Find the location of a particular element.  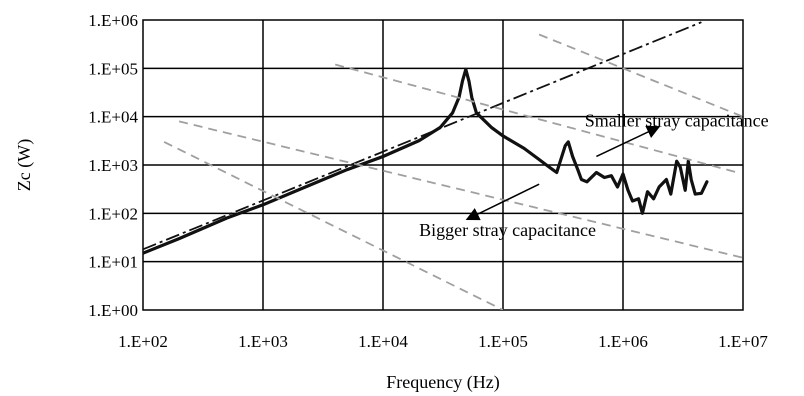

x-tick-label: 1.E+07 is located at coordinates (743, 341).